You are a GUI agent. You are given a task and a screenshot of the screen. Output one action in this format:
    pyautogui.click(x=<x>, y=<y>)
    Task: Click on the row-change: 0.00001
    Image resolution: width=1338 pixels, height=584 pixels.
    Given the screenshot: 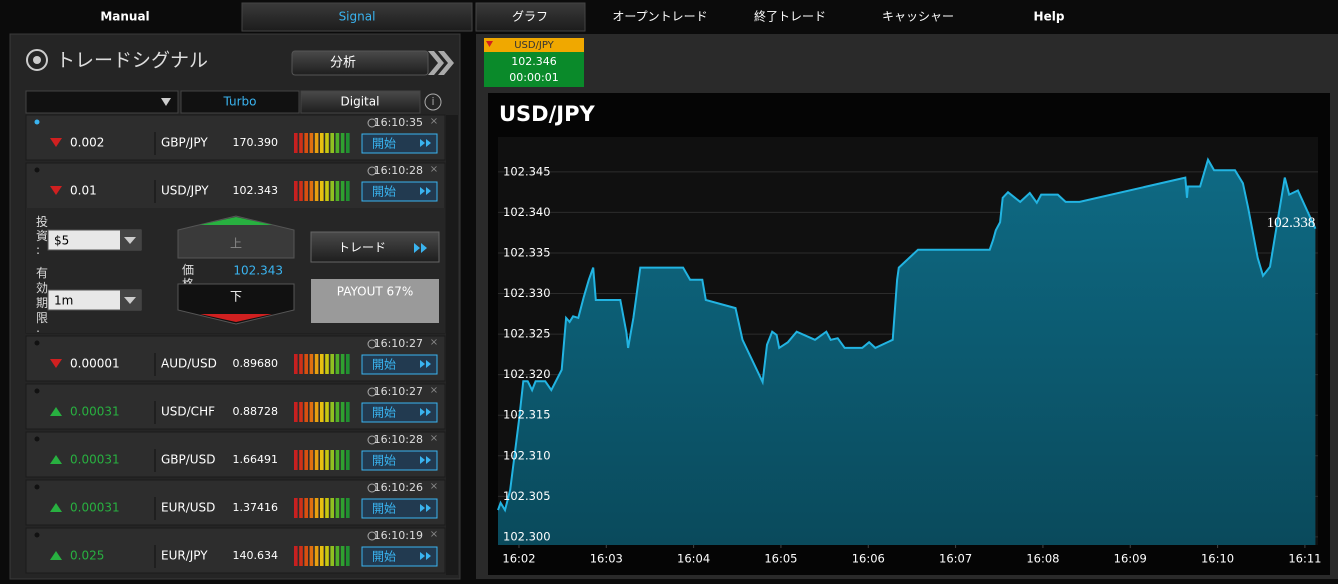 What is the action you would take?
    pyautogui.click(x=95, y=364)
    